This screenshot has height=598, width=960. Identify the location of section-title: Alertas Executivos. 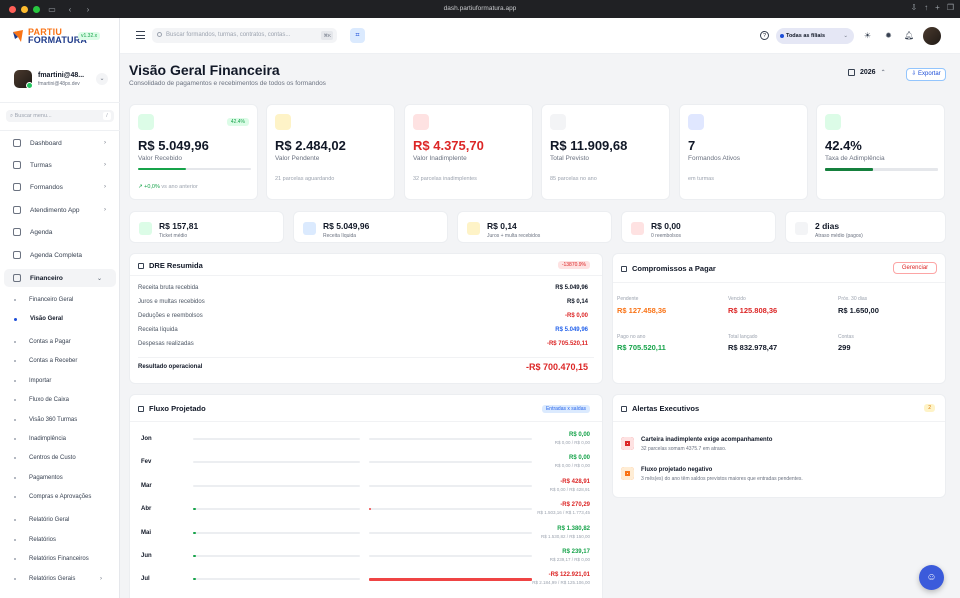
(666, 408).